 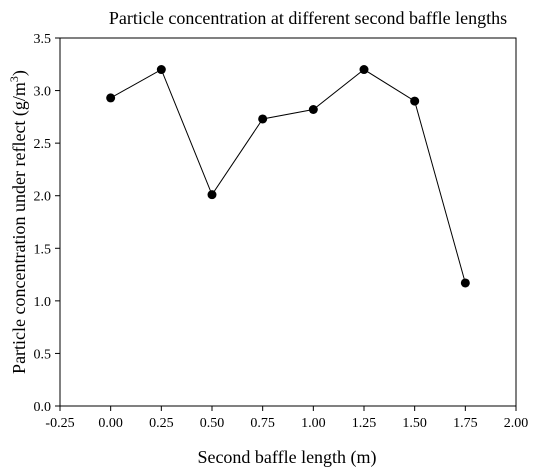 I want to click on y-axis-label-superscript: 3, so click(x=14, y=79).